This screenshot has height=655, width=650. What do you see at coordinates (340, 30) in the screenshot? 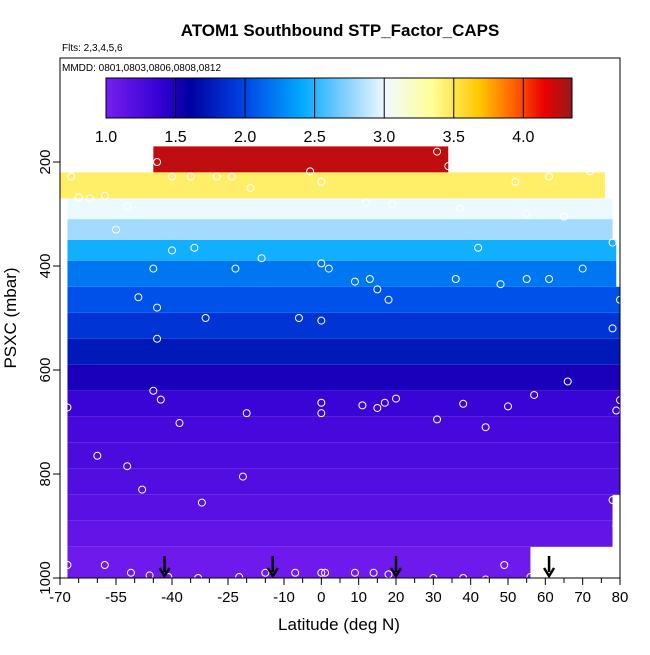
I see `chart-title: ATOM1 Southbound STP_Factor_CAPS` at bounding box center [340, 30].